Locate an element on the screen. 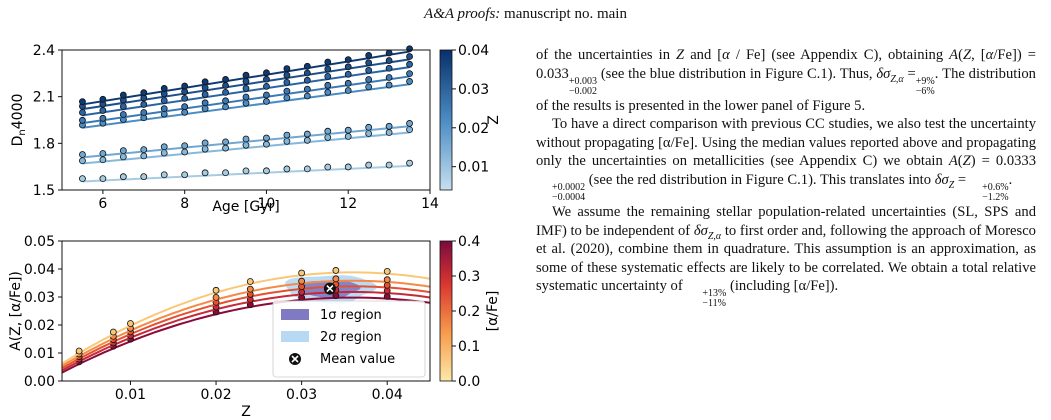  bottom-ytick-label-0: 0.00 is located at coordinates (39, 382).